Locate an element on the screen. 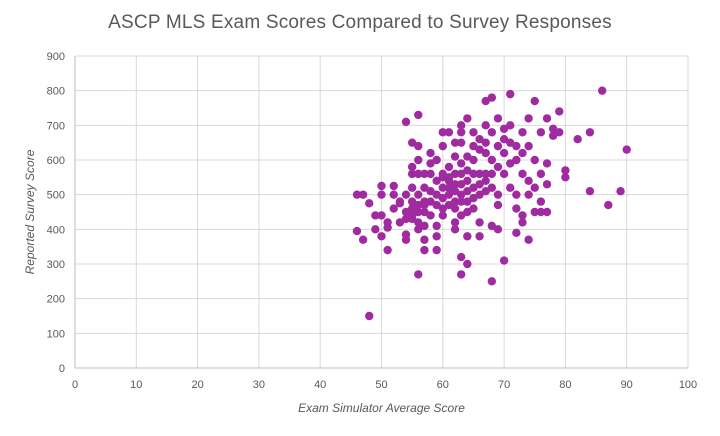 The width and height of the screenshot is (720, 436). x-tick-label: 60 is located at coordinates (443, 385).